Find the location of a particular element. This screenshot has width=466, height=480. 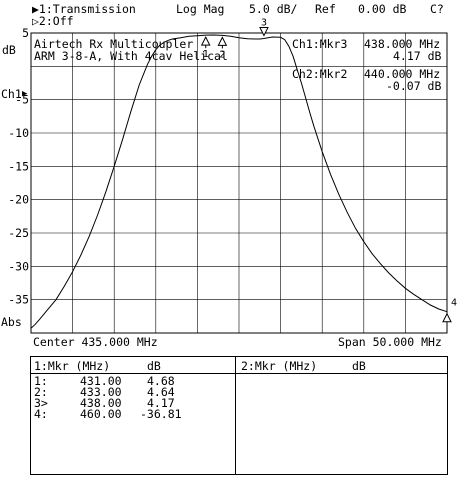

y-tick-label: -10 is located at coordinates (18, 133).